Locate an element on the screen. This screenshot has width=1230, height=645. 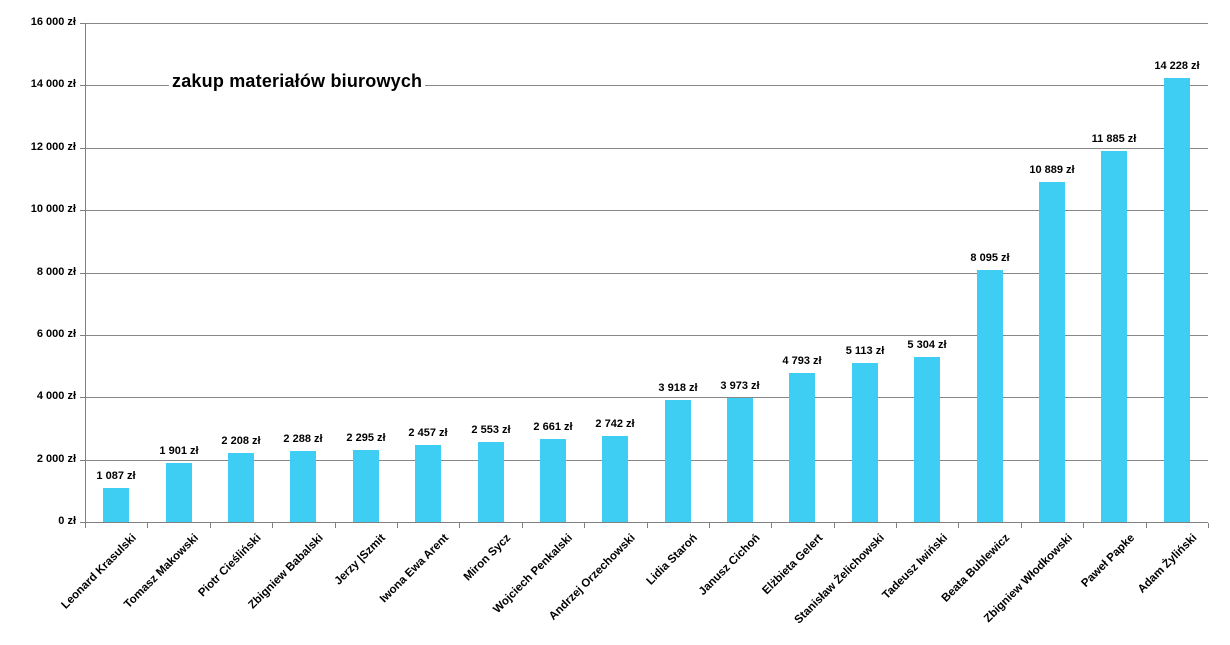
bar-value-label: 1 901 zł is located at coordinates (179, 451).